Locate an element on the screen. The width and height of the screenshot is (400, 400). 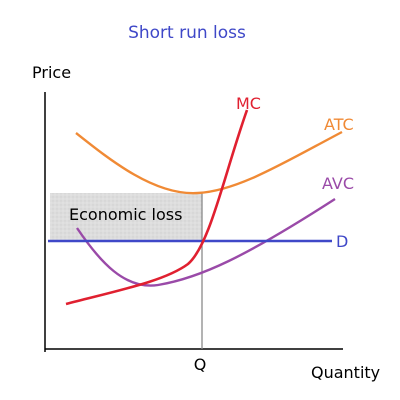
diagram-title: Short run loss is located at coordinates (187, 33).